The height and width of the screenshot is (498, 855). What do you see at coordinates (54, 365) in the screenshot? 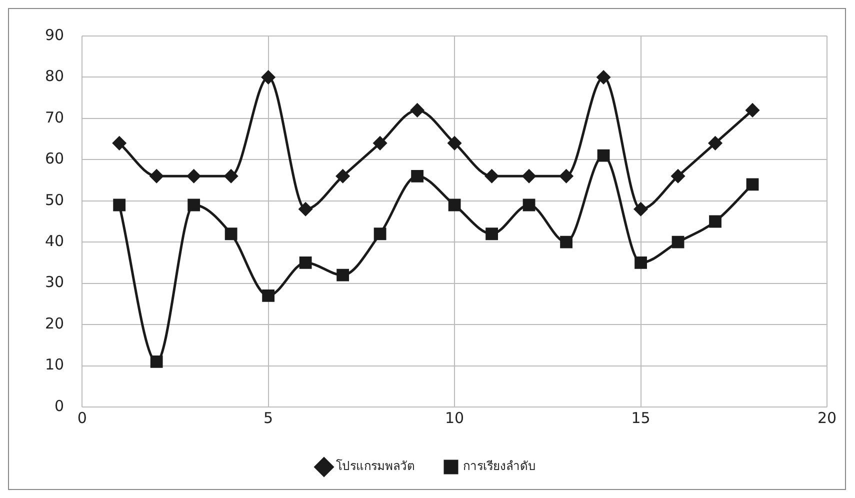
I see `y-tick-label: 10` at bounding box center [54, 365].